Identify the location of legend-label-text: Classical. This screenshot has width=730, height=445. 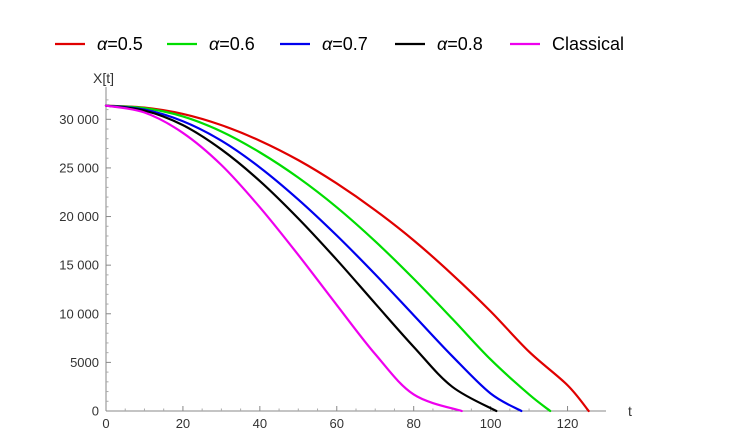
(588, 44).